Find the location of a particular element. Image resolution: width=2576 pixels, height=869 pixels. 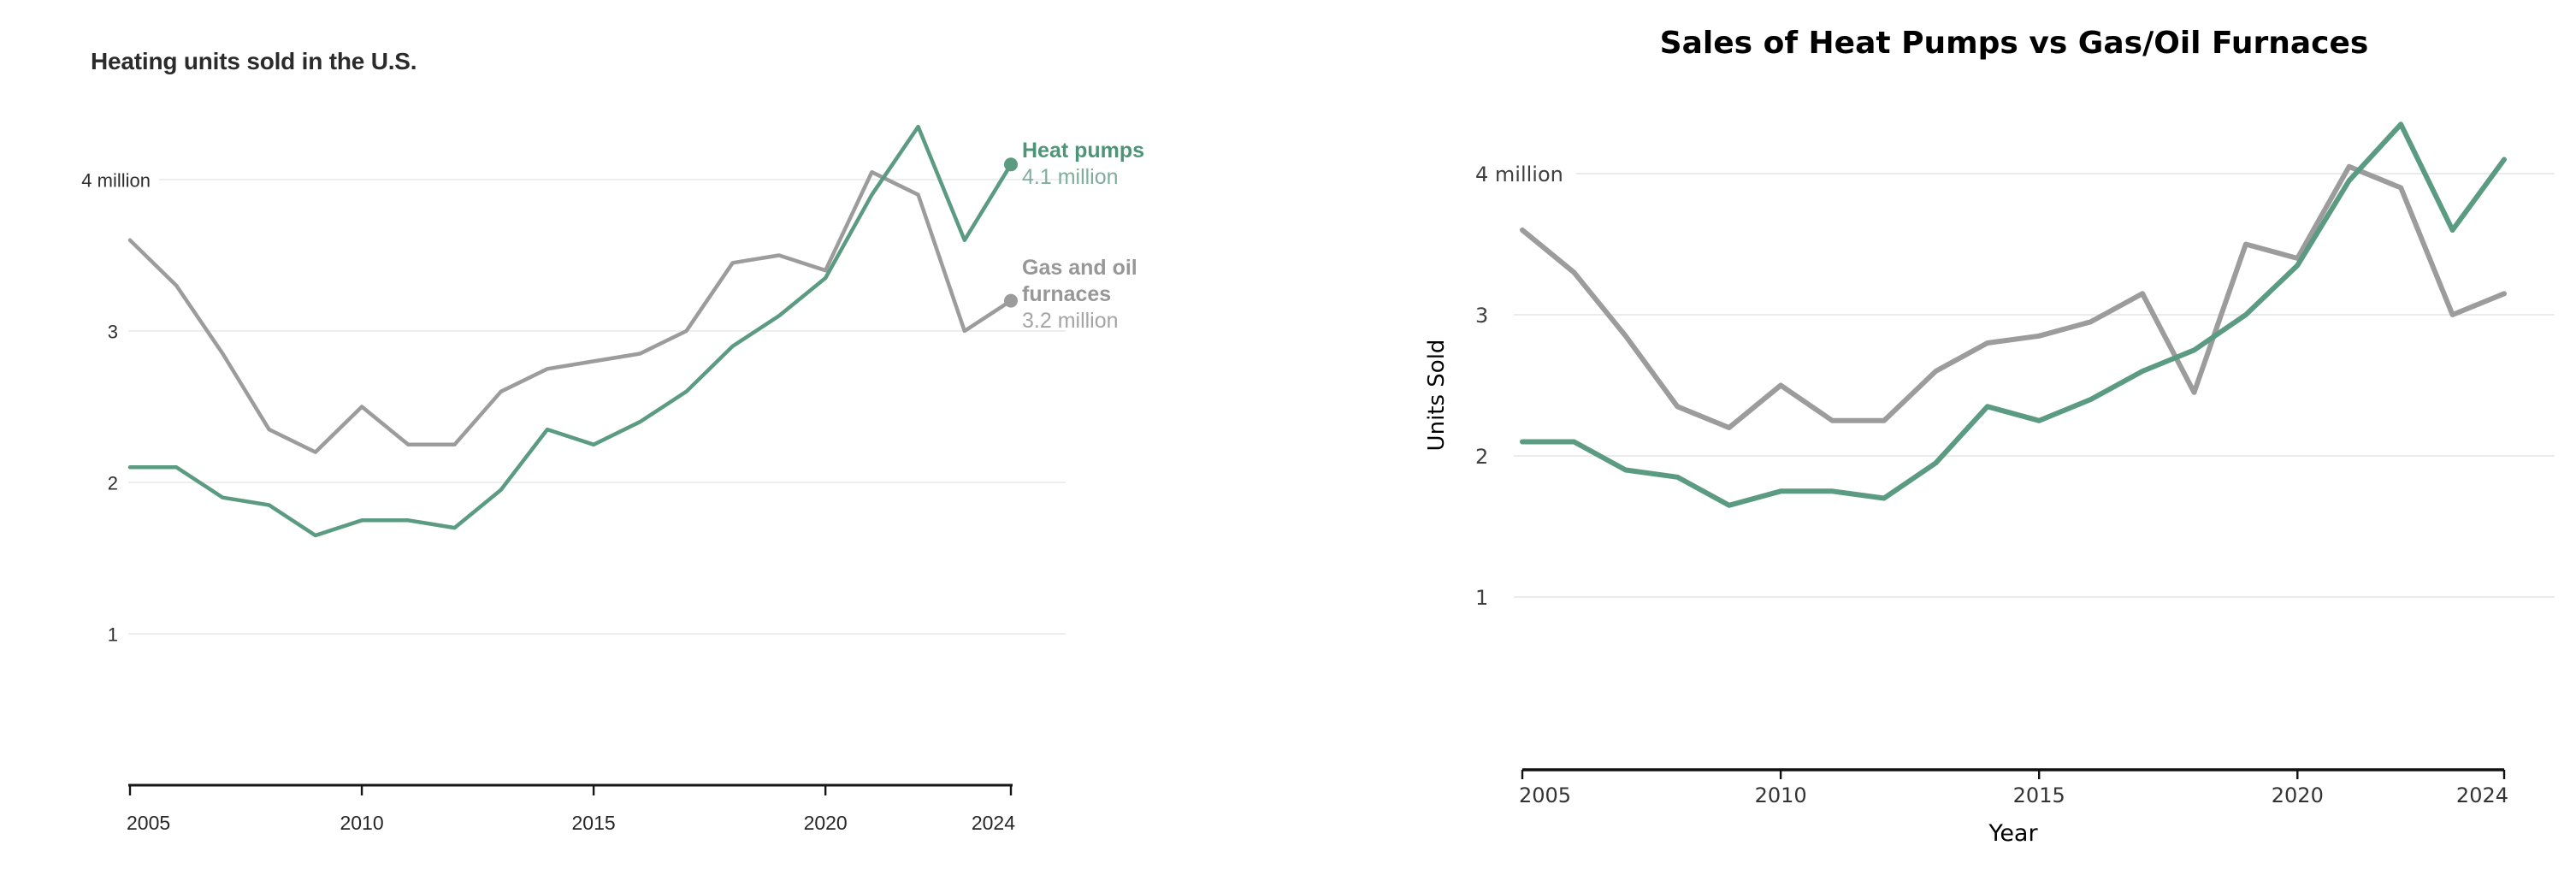

legend-heat-pumps: Heat pumps 4.1 million is located at coordinates (1083, 164).